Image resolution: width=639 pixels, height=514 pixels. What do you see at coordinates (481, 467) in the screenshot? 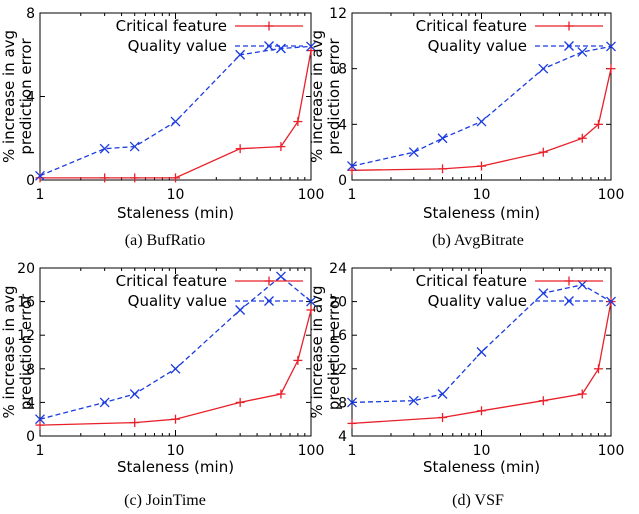
I see `x-axis-label: Staleness (min)` at bounding box center [481, 467].